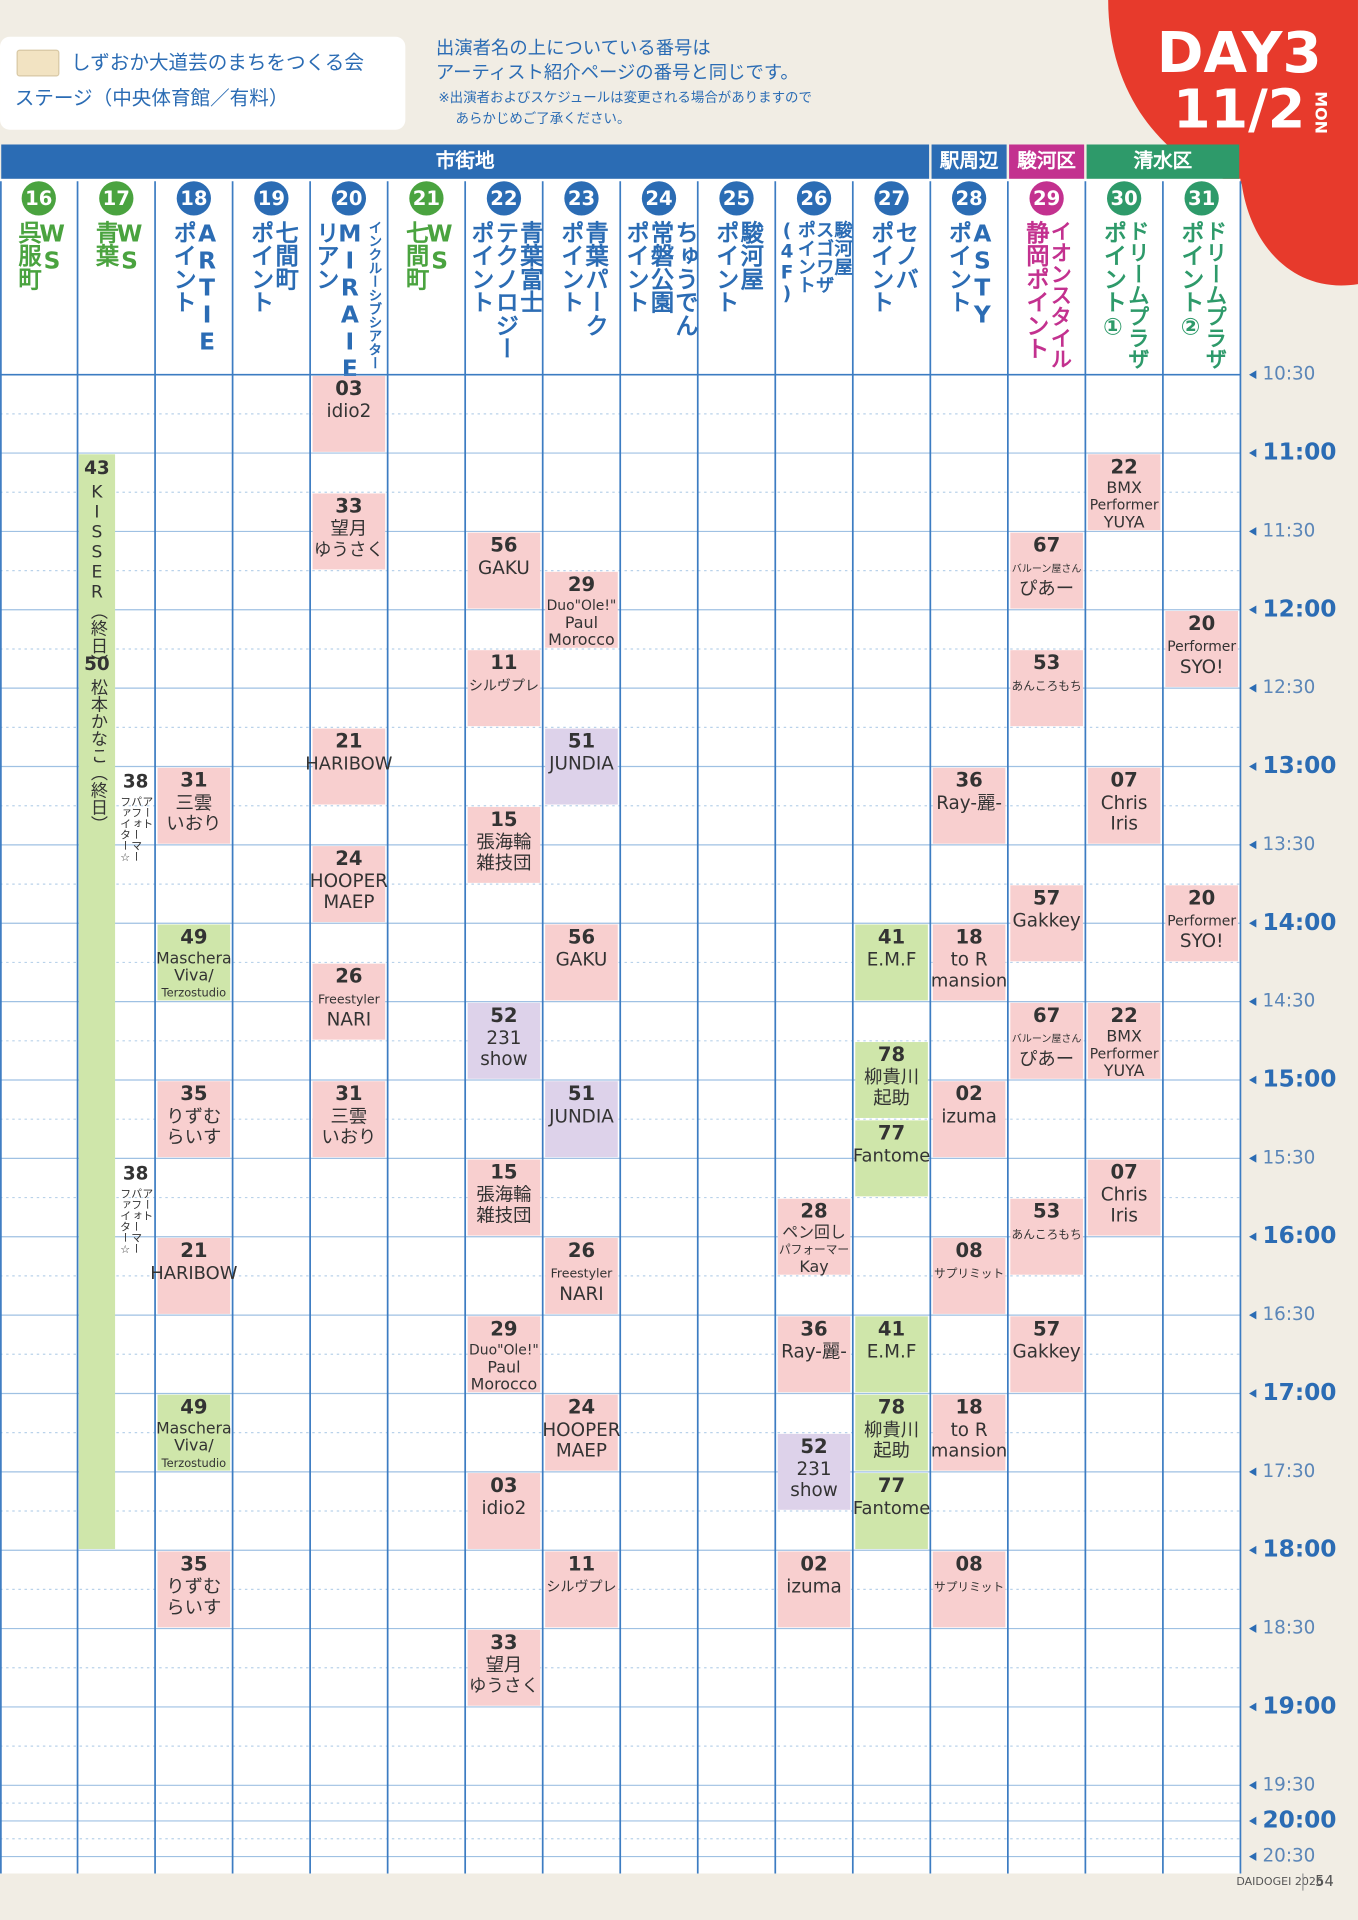 The width and height of the screenshot is (1358, 1920). Describe the element at coordinates (125, 1222) in the screenshot. I see `event-name: ファイター☆` at that location.